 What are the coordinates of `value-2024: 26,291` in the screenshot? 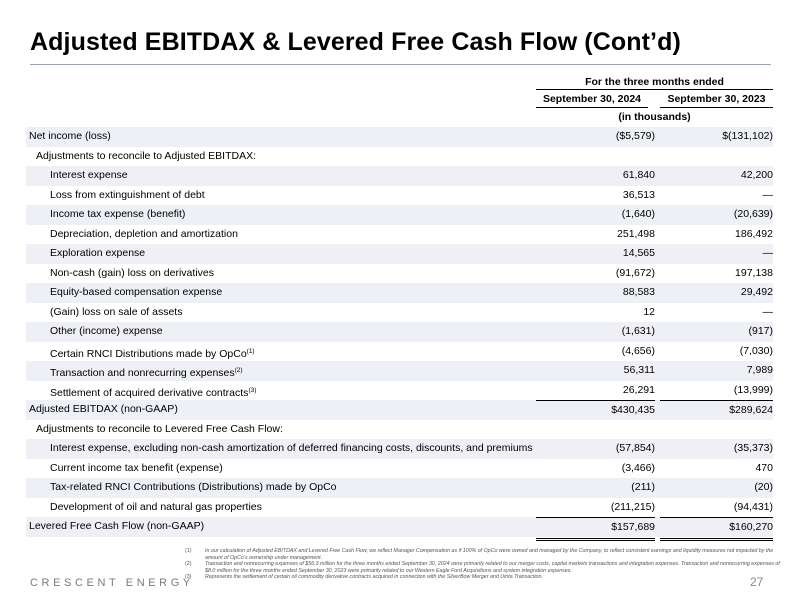 It's located at (638, 389).